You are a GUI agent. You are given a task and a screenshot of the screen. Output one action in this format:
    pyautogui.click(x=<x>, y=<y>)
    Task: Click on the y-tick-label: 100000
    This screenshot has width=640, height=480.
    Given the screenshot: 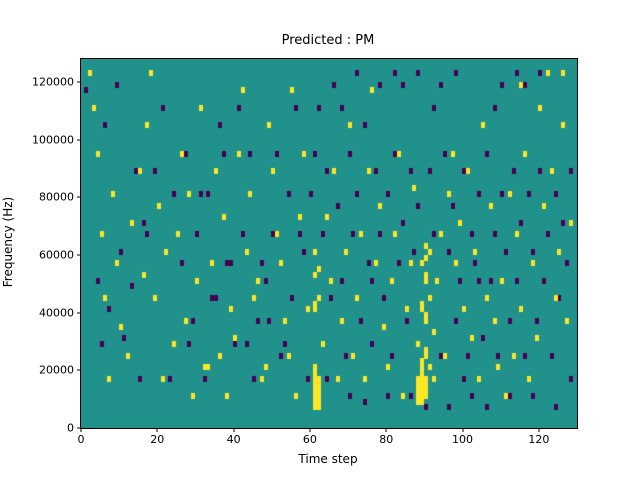 What is the action you would take?
    pyautogui.click(x=53, y=140)
    